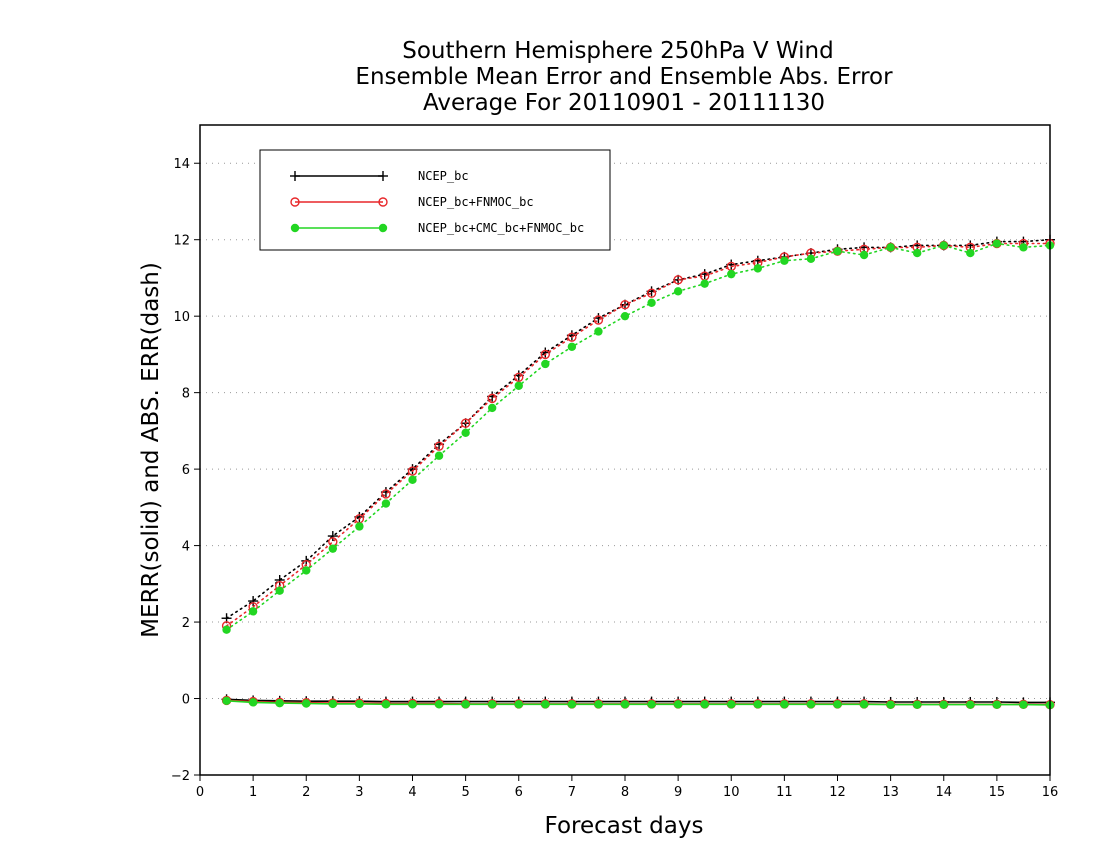 This screenshot has height=850, width=1100. What do you see at coordinates (253, 792) in the screenshot?
I see `x-tick-label-1: 1` at bounding box center [253, 792].